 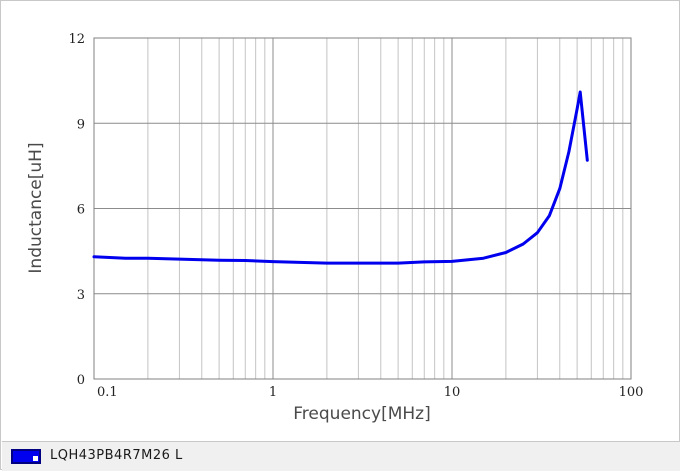 What do you see at coordinates (341, 456) in the screenshot?
I see `legend: LQH43PB4R7M26 L` at bounding box center [341, 456].